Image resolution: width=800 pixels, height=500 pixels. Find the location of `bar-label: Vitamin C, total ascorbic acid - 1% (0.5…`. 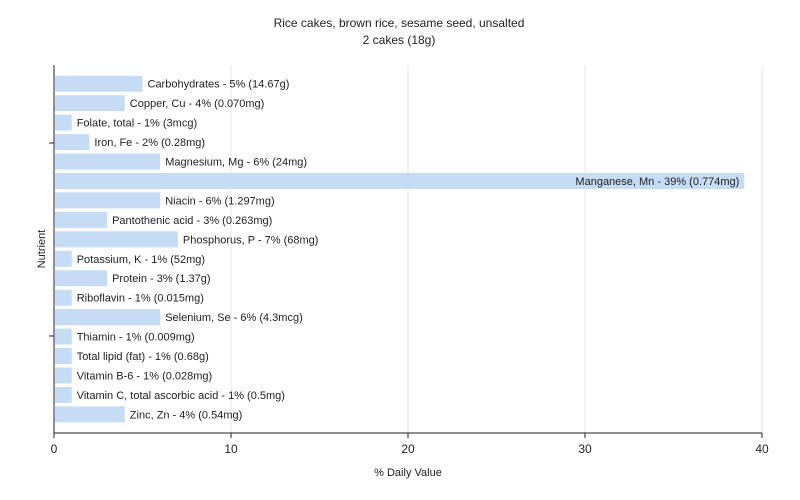

bar-label: Vitamin C, total ascorbic acid - 1% (0.5… is located at coordinates (181, 396).